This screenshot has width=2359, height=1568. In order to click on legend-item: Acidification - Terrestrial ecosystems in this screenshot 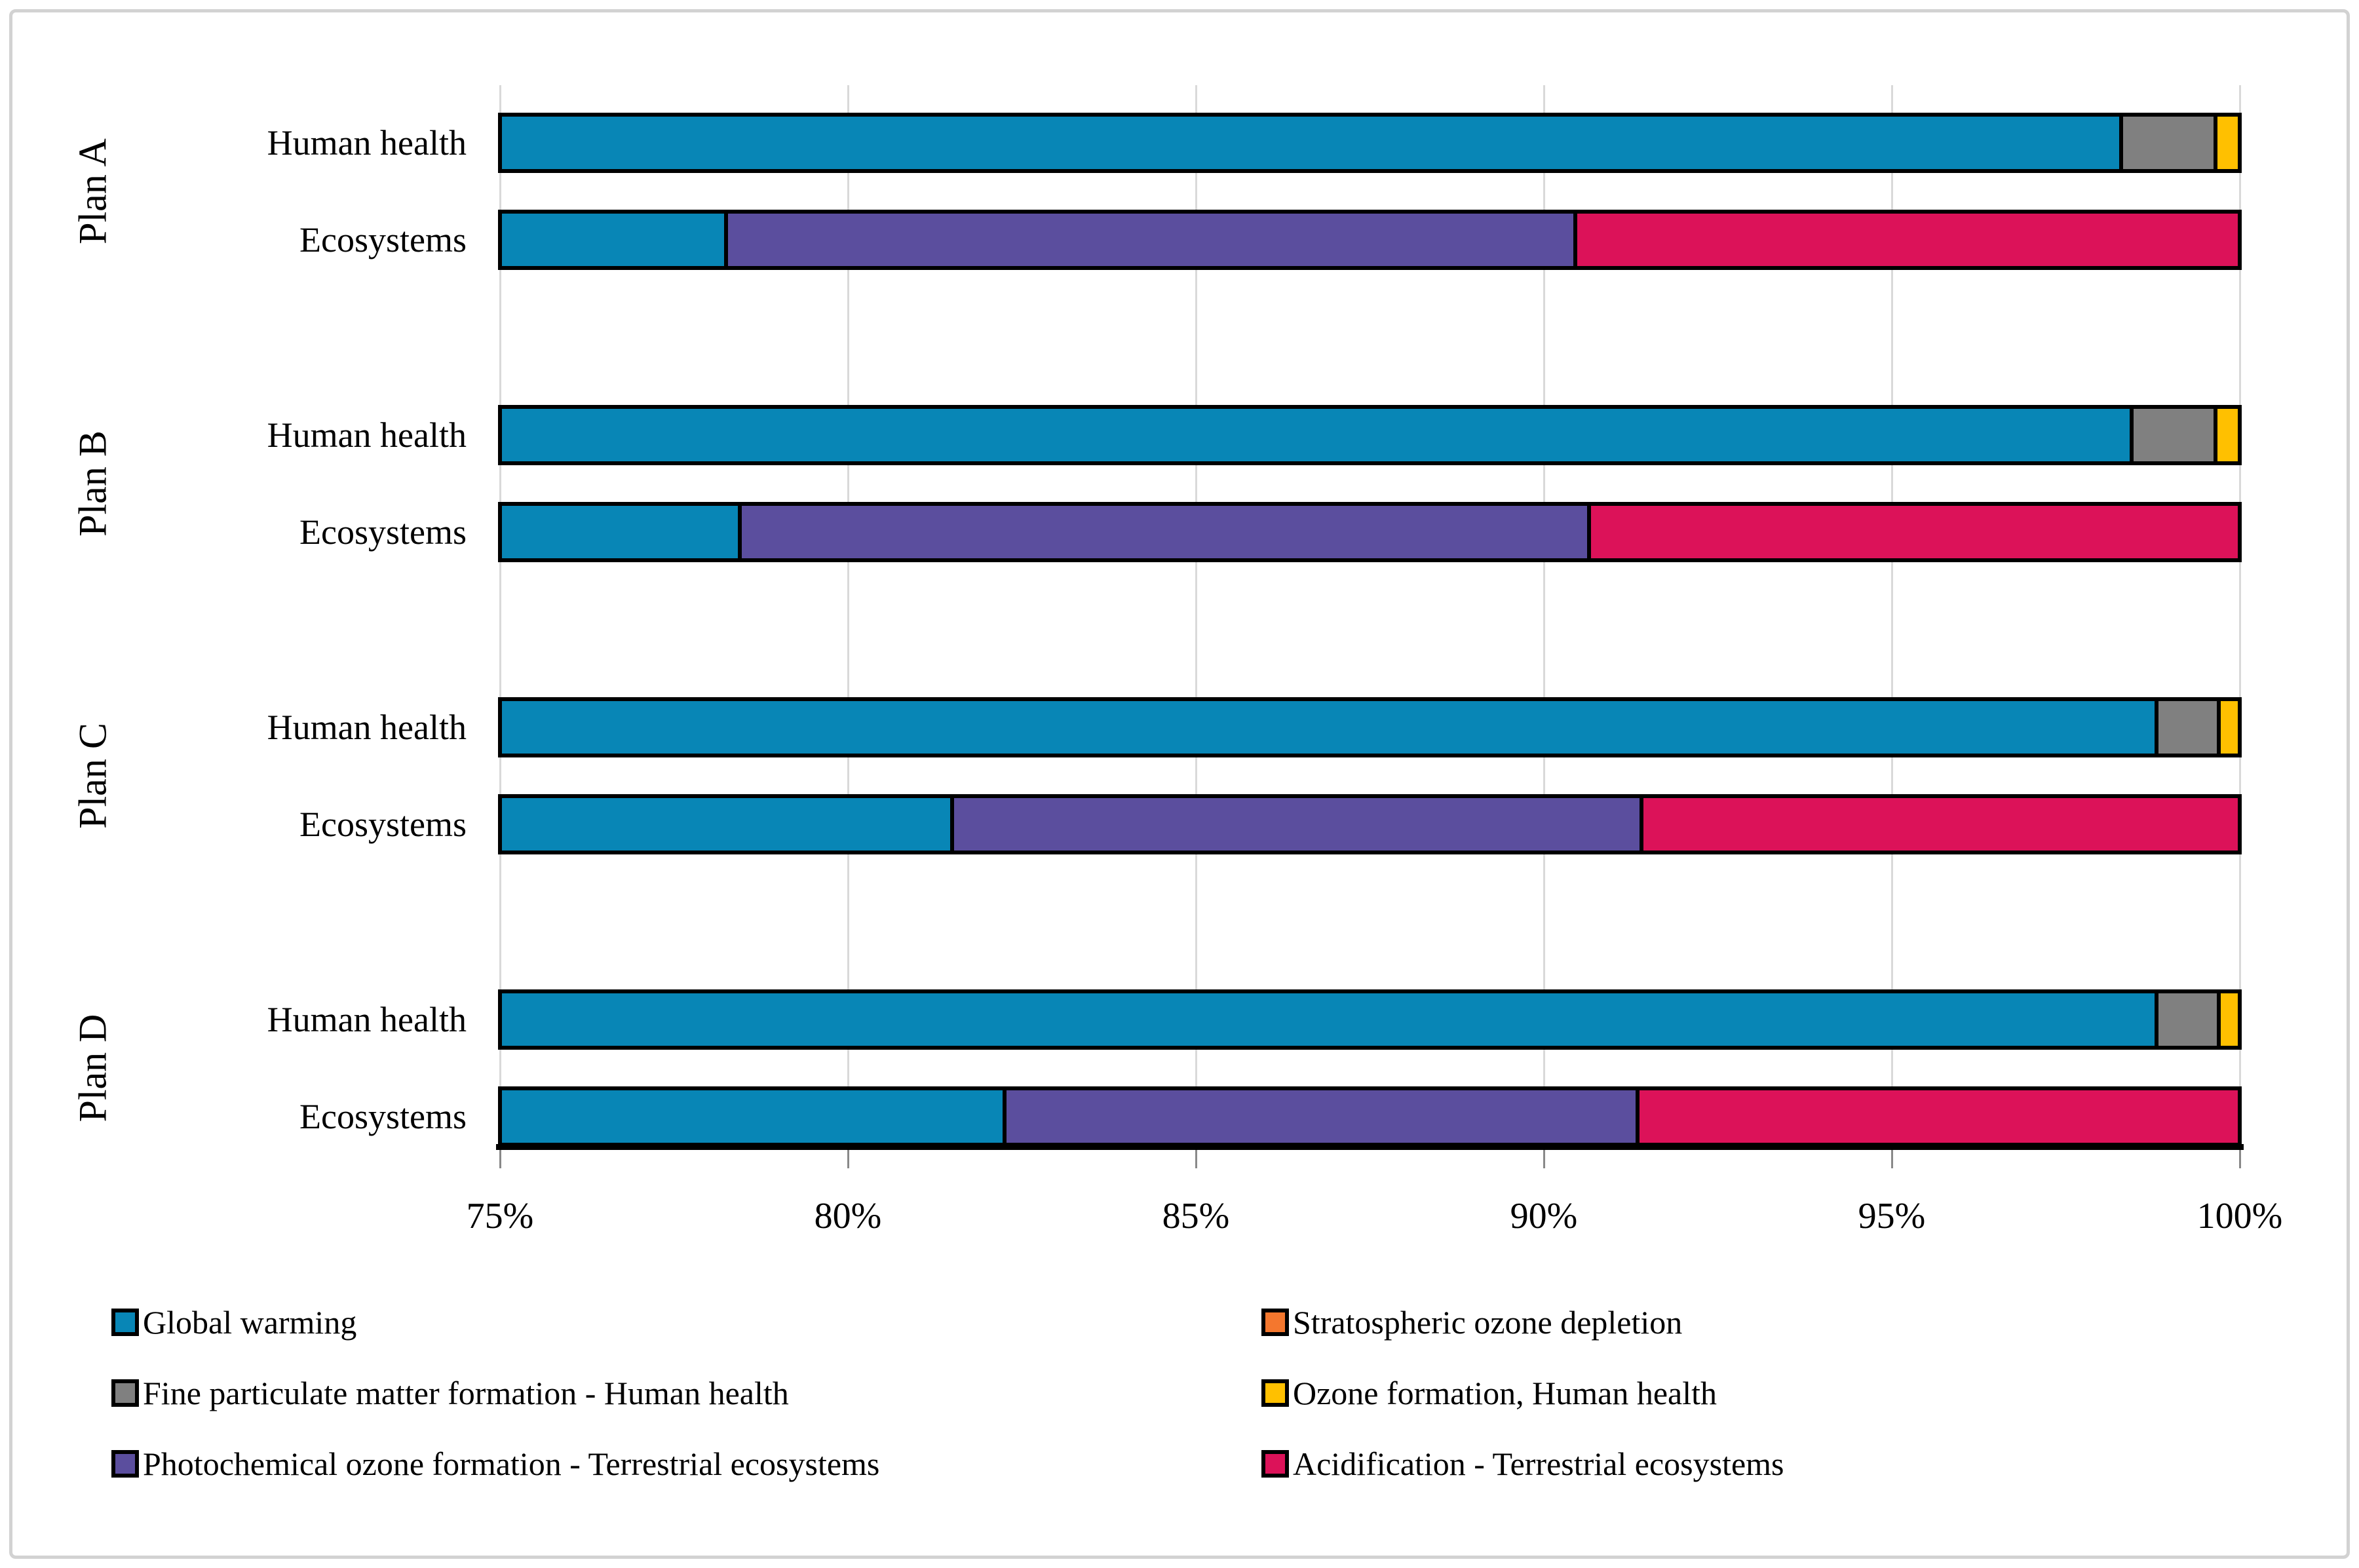, I will do `click(1522, 1463)`.